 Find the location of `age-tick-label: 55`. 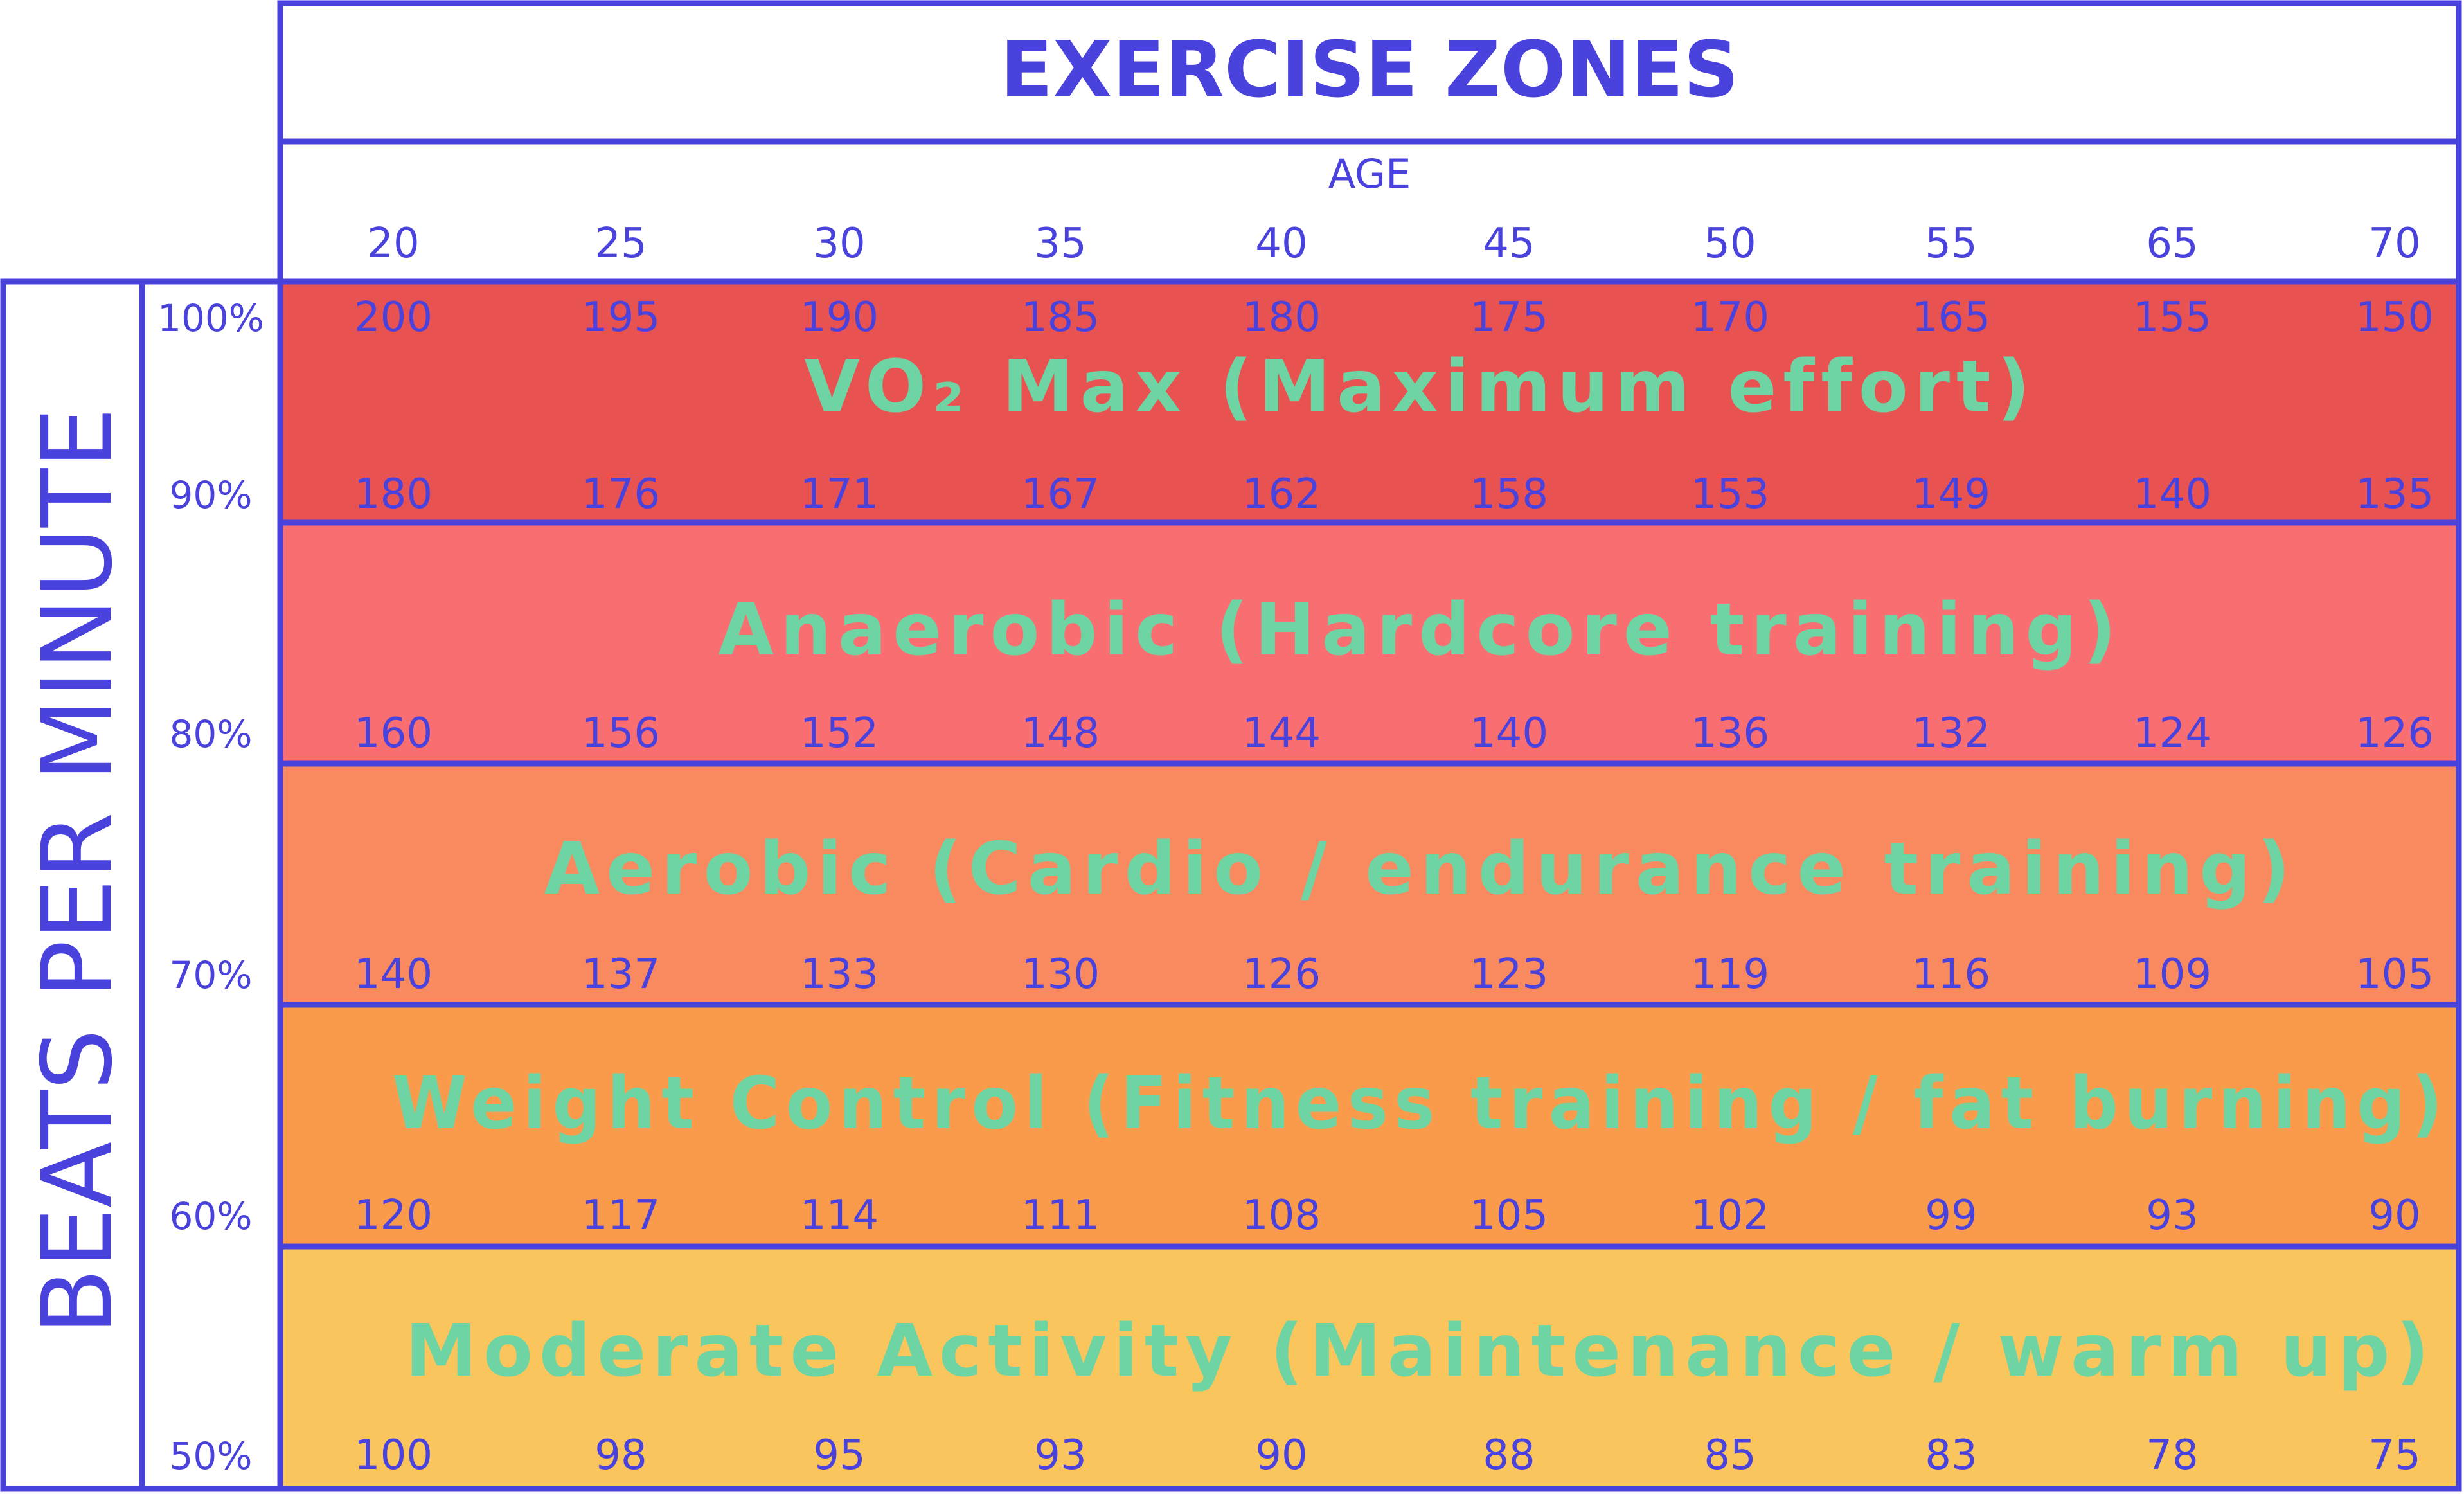

age-tick-label: 55 is located at coordinates (1951, 243).